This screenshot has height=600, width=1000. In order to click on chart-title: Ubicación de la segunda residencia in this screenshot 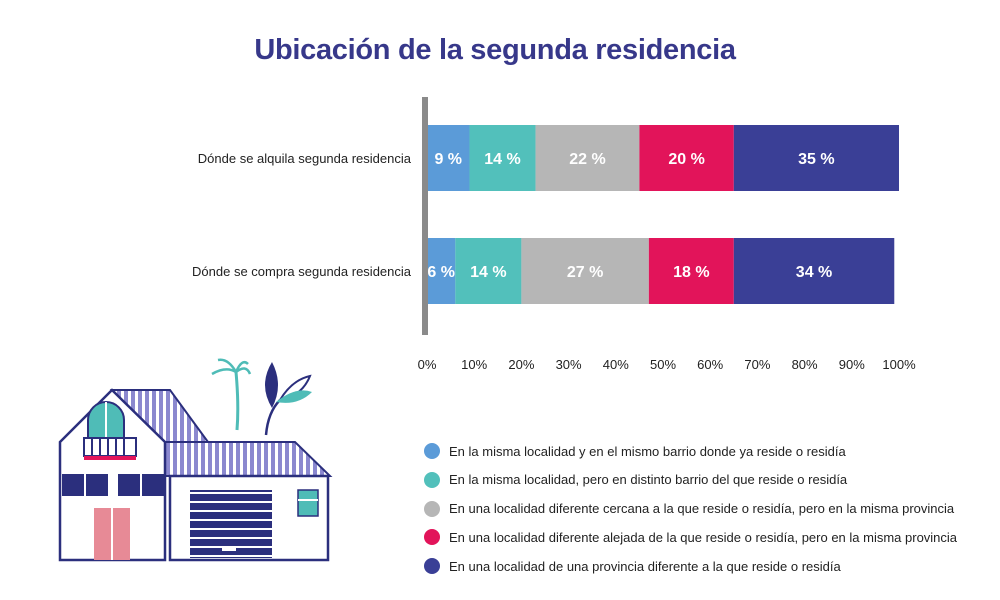, I will do `click(495, 50)`.